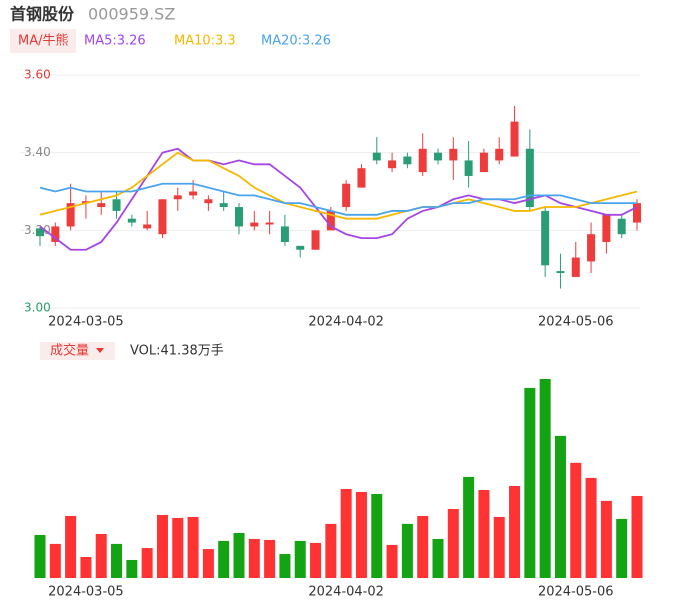  I want to click on legend-entry: MA20:3.26, so click(296, 41).